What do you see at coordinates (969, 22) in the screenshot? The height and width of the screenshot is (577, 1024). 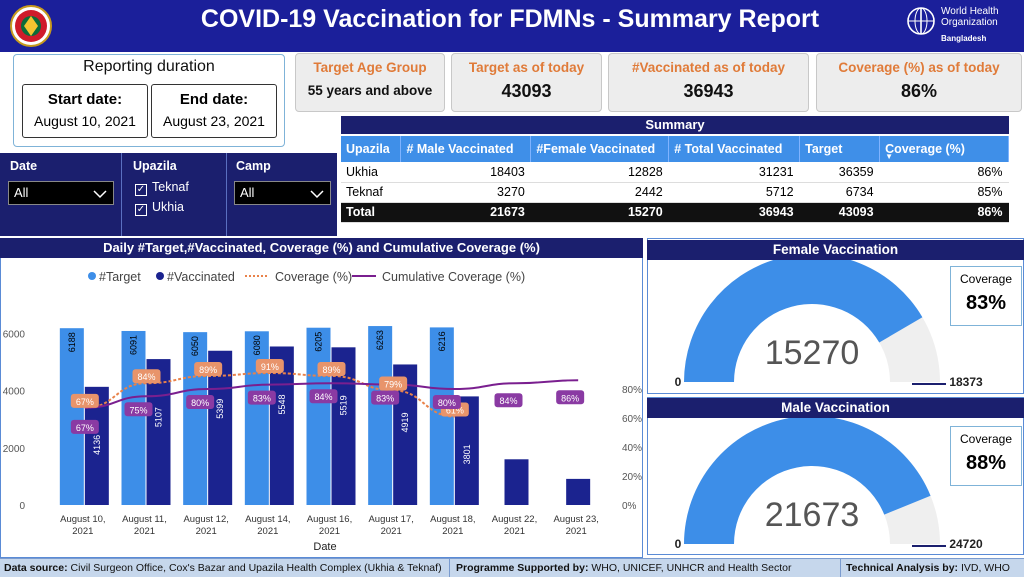 I see `who-line2: Organization` at bounding box center [969, 22].